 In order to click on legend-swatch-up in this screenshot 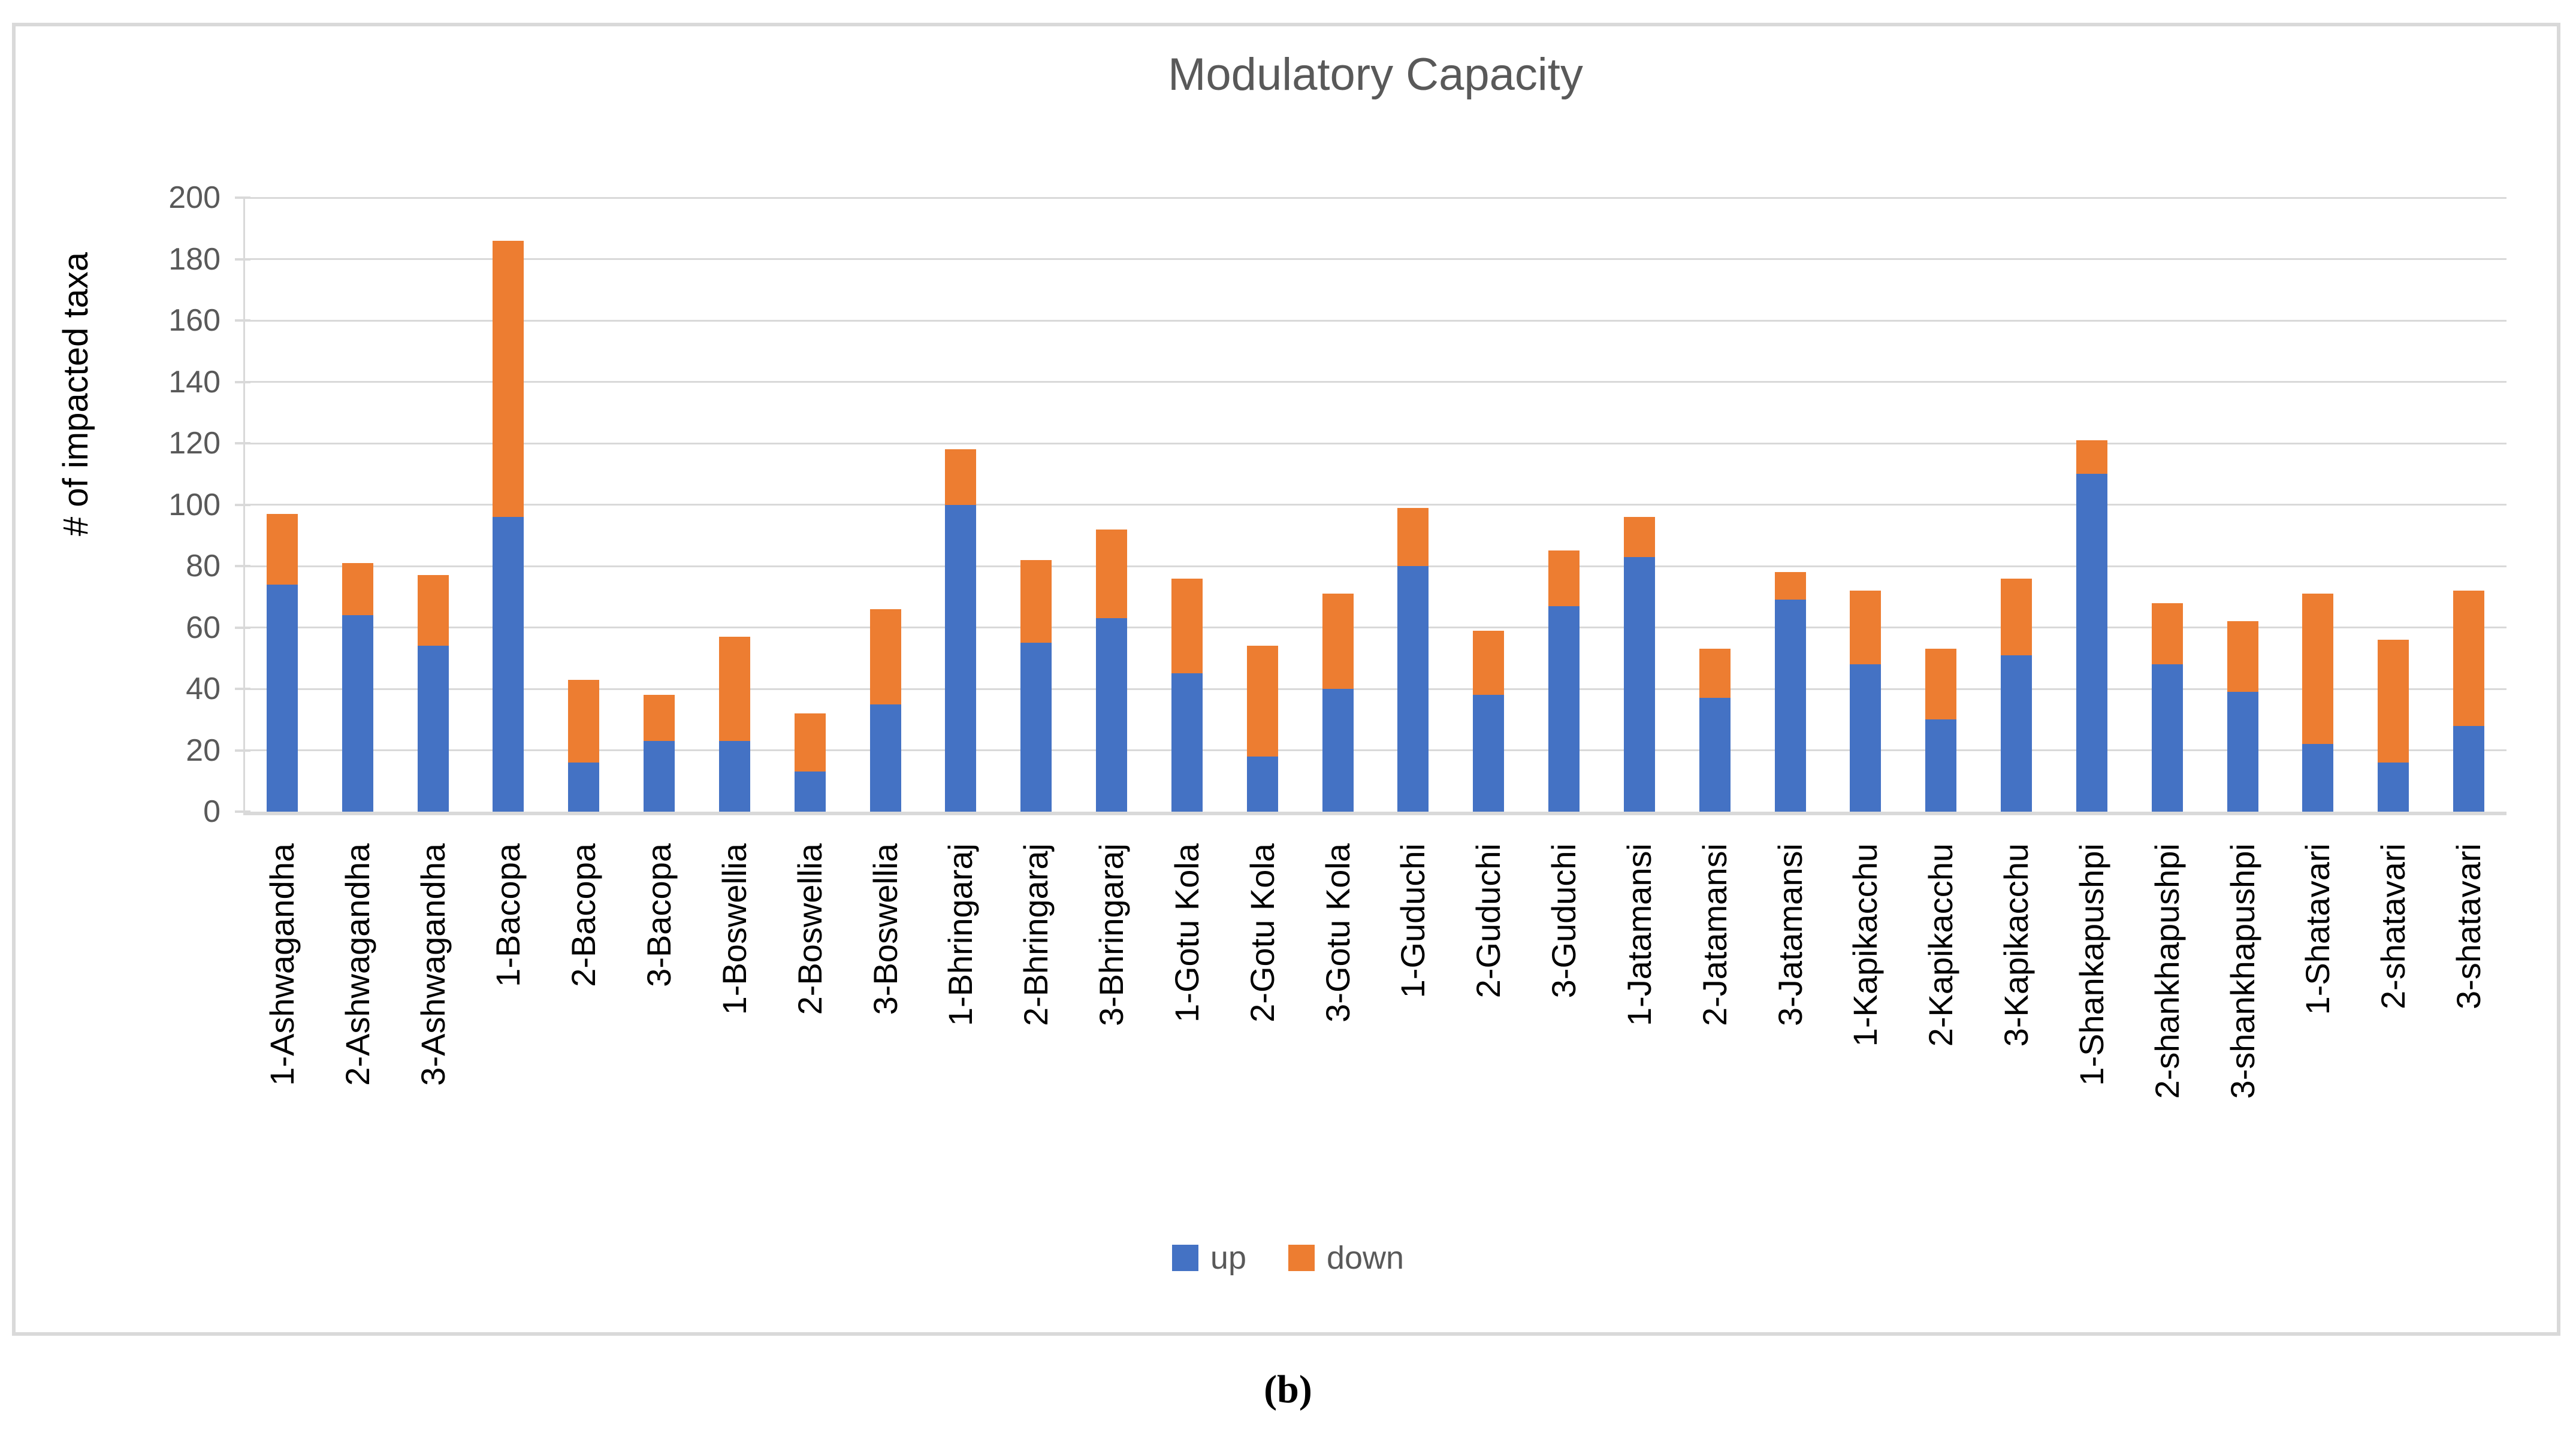, I will do `click(1185, 1258)`.